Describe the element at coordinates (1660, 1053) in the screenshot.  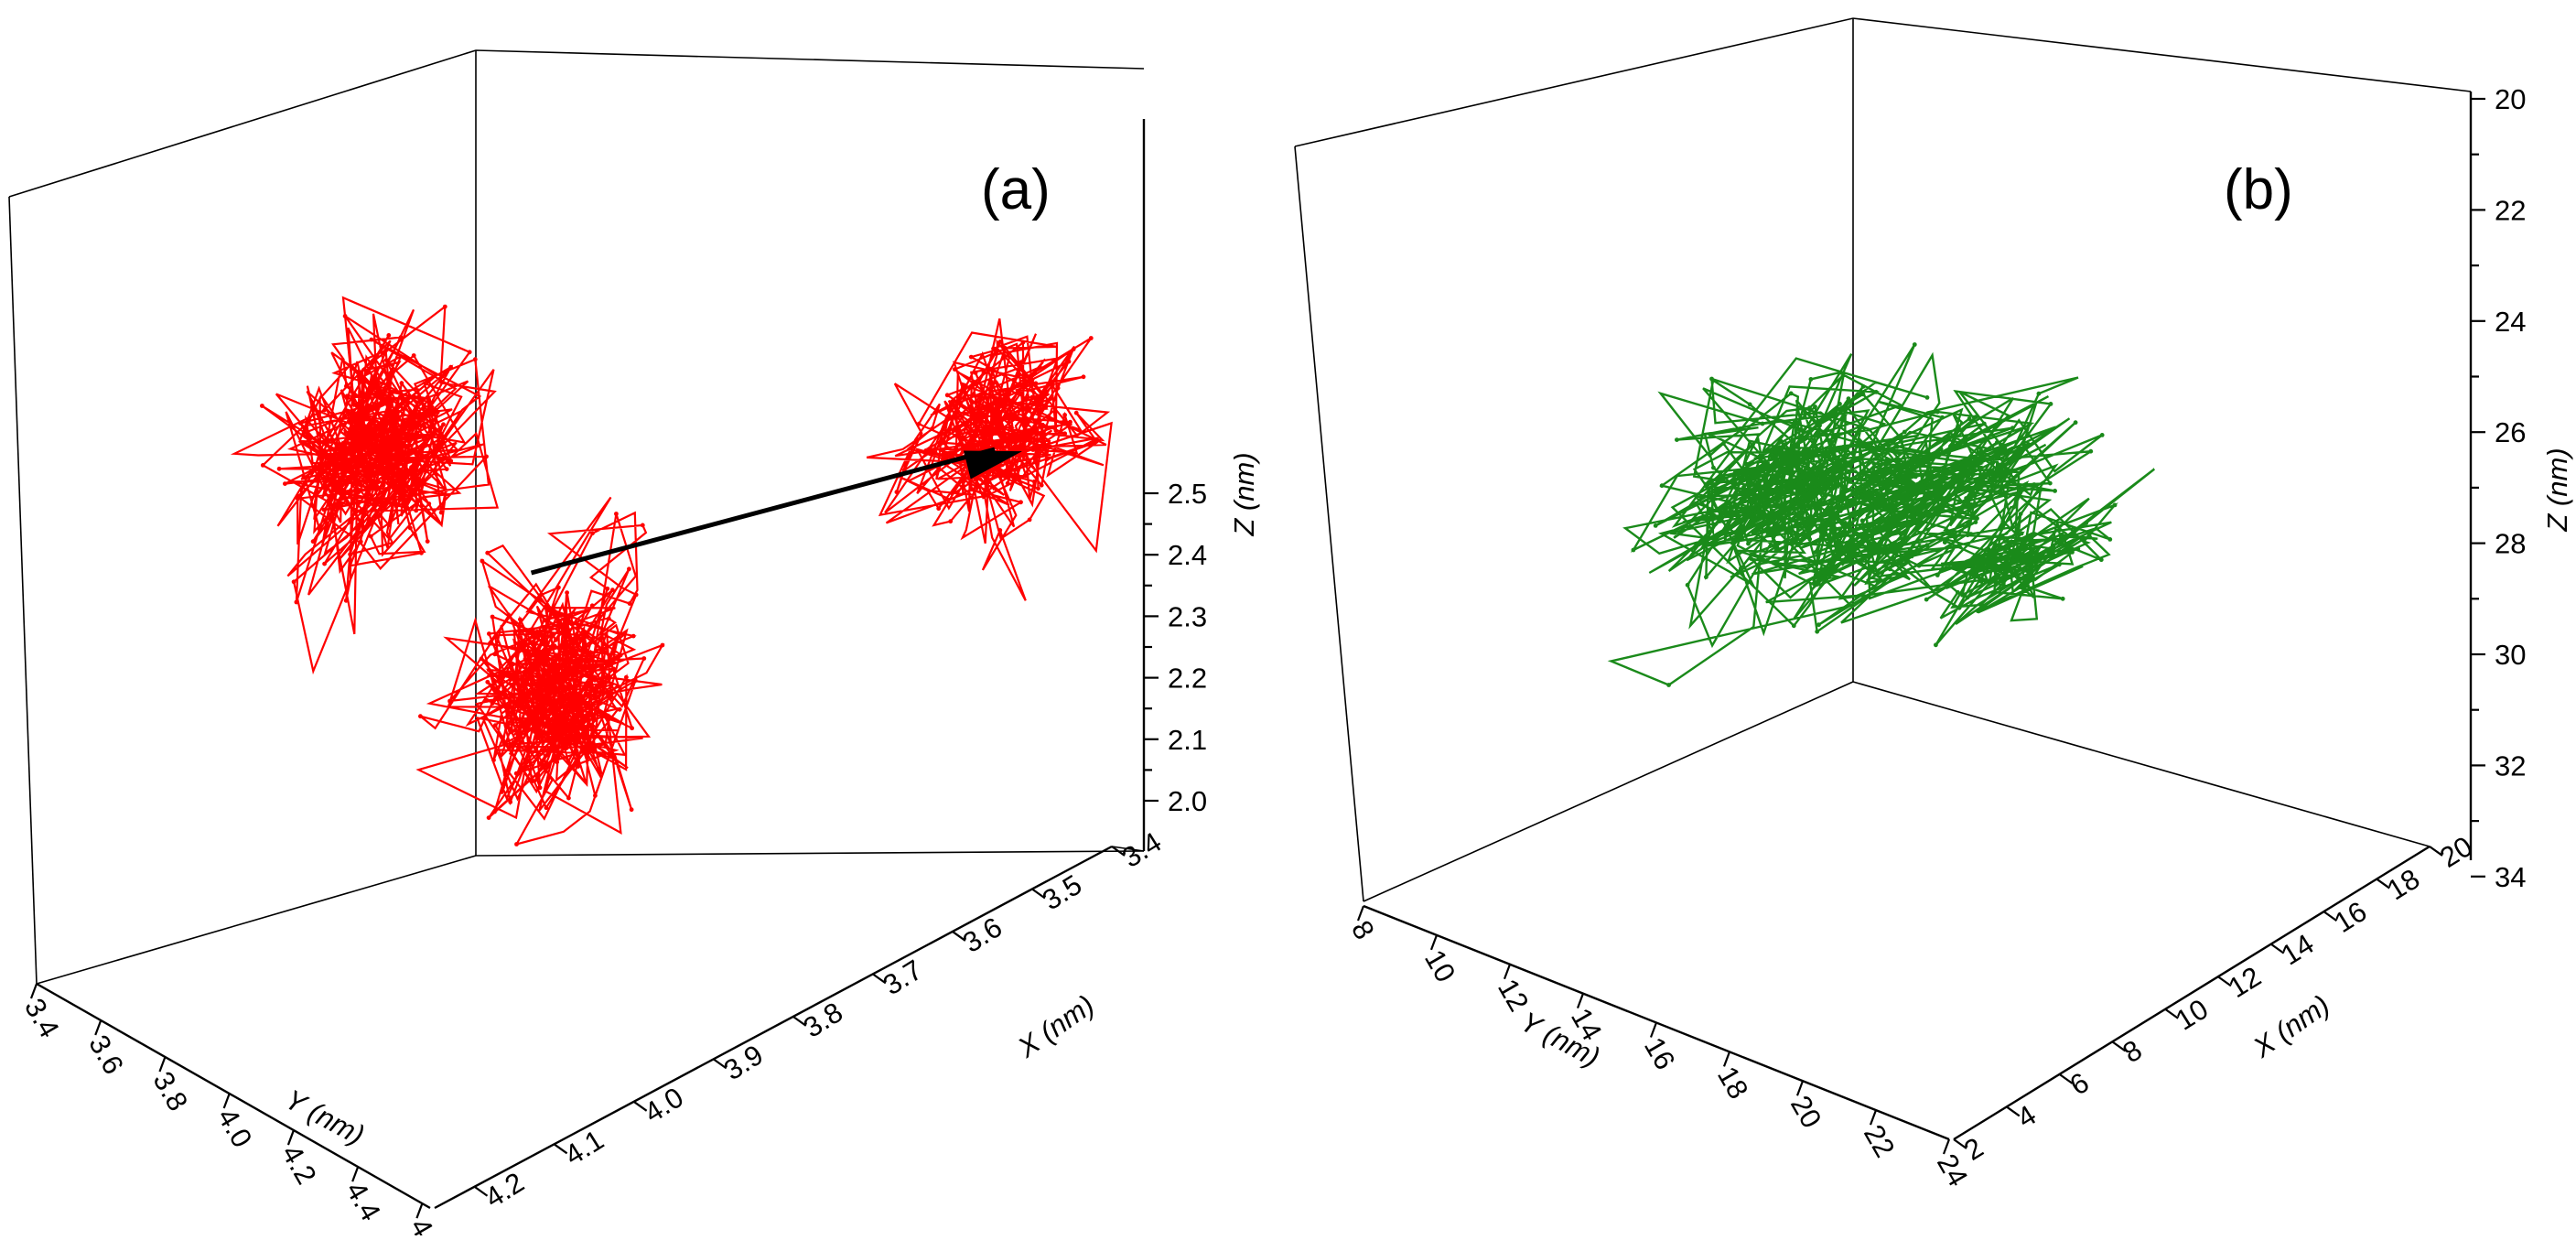
I see `y-tick-label-16: 16` at that location.